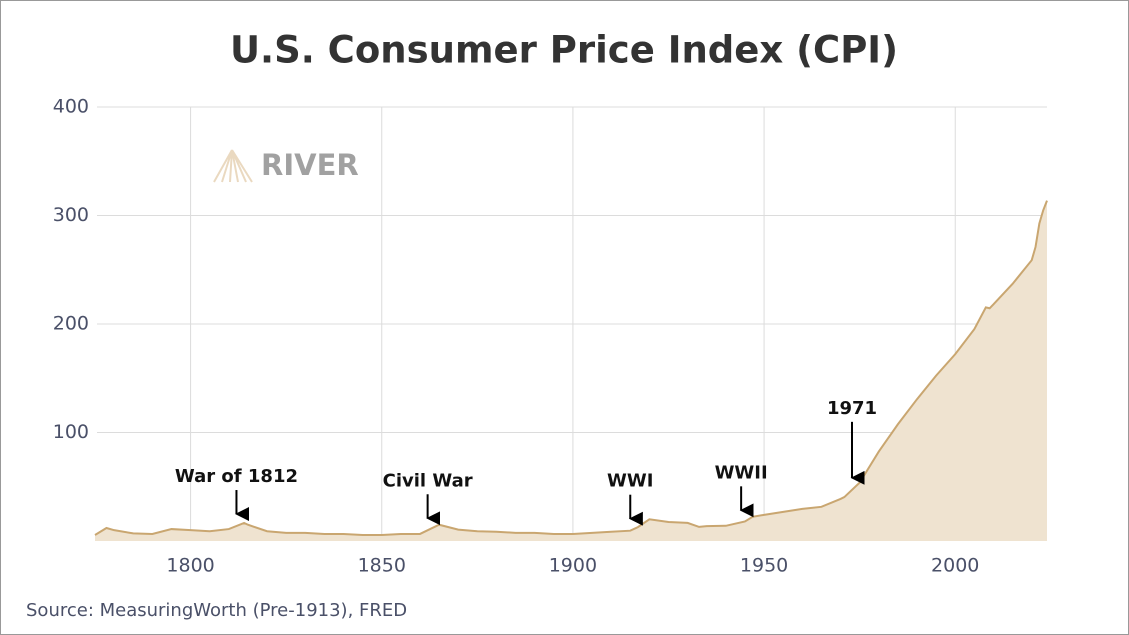  What do you see at coordinates (71, 324) in the screenshot?
I see `y-tick-label: 200` at bounding box center [71, 324].